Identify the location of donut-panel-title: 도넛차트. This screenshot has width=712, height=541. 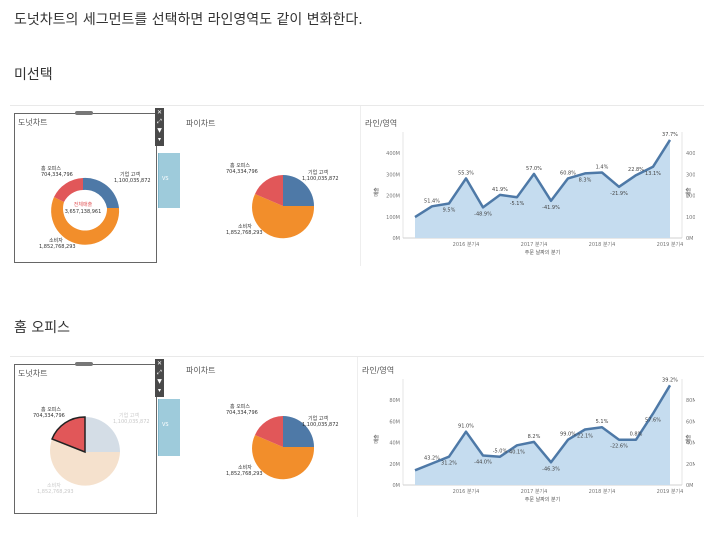
(33, 373).